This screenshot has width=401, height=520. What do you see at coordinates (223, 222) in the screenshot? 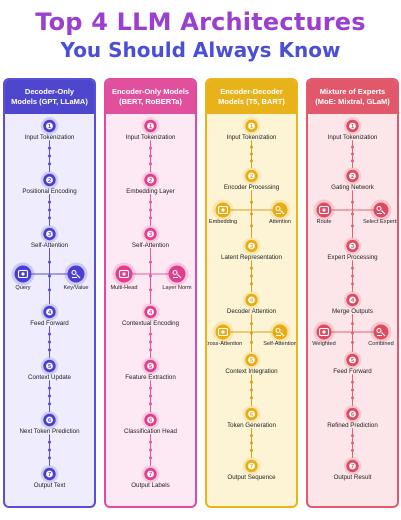
I see `branch-a-left-label: Embedding` at bounding box center [223, 222].